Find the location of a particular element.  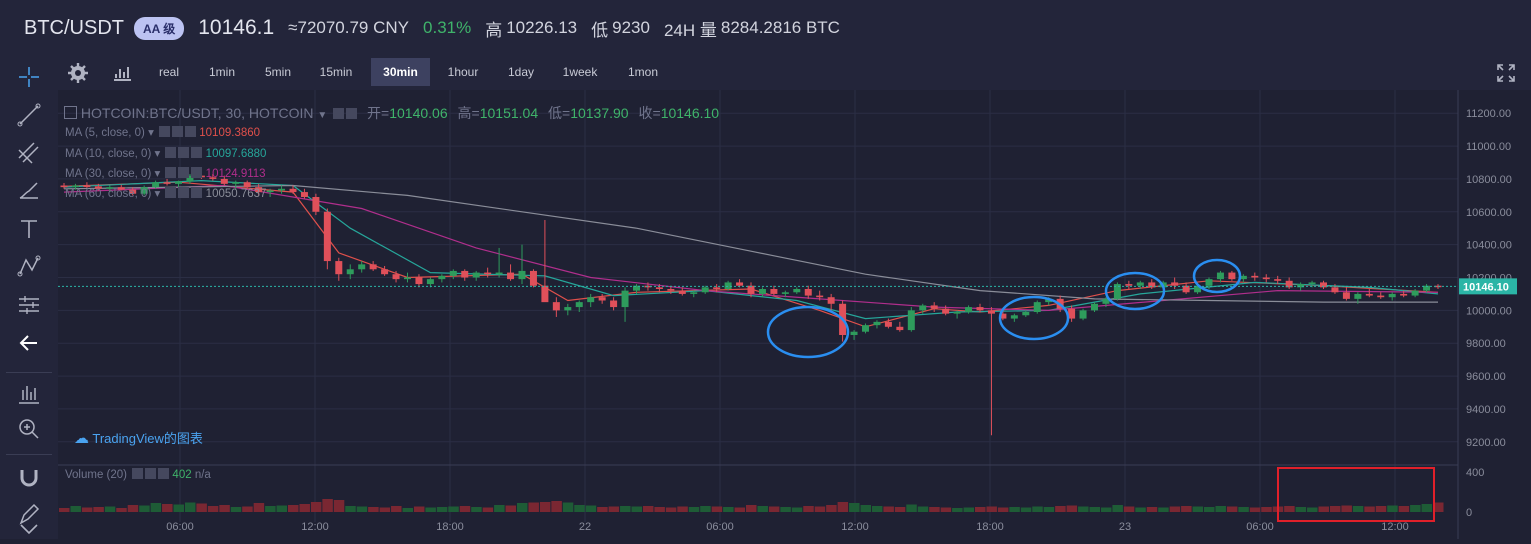

timeframe-5min: 5min is located at coordinates (277, 72).